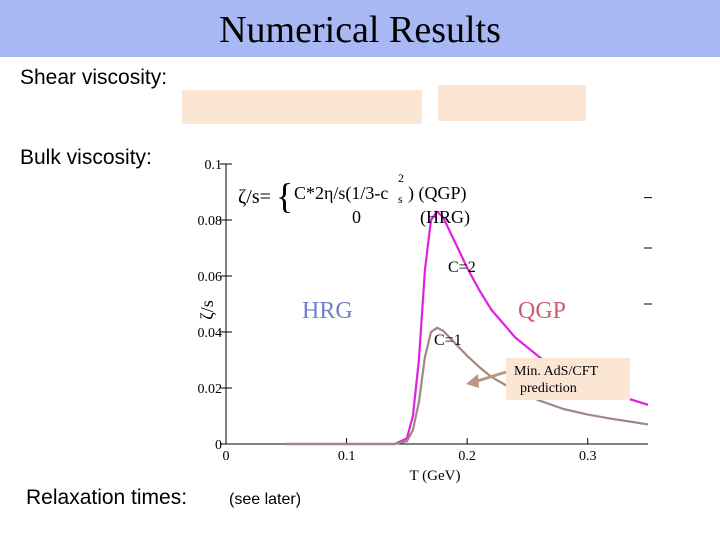 The width and height of the screenshot is (720, 540). Describe the element at coordinates (400, 199) in the screenshot. I see `formula-qgp-sub: s` at that location.